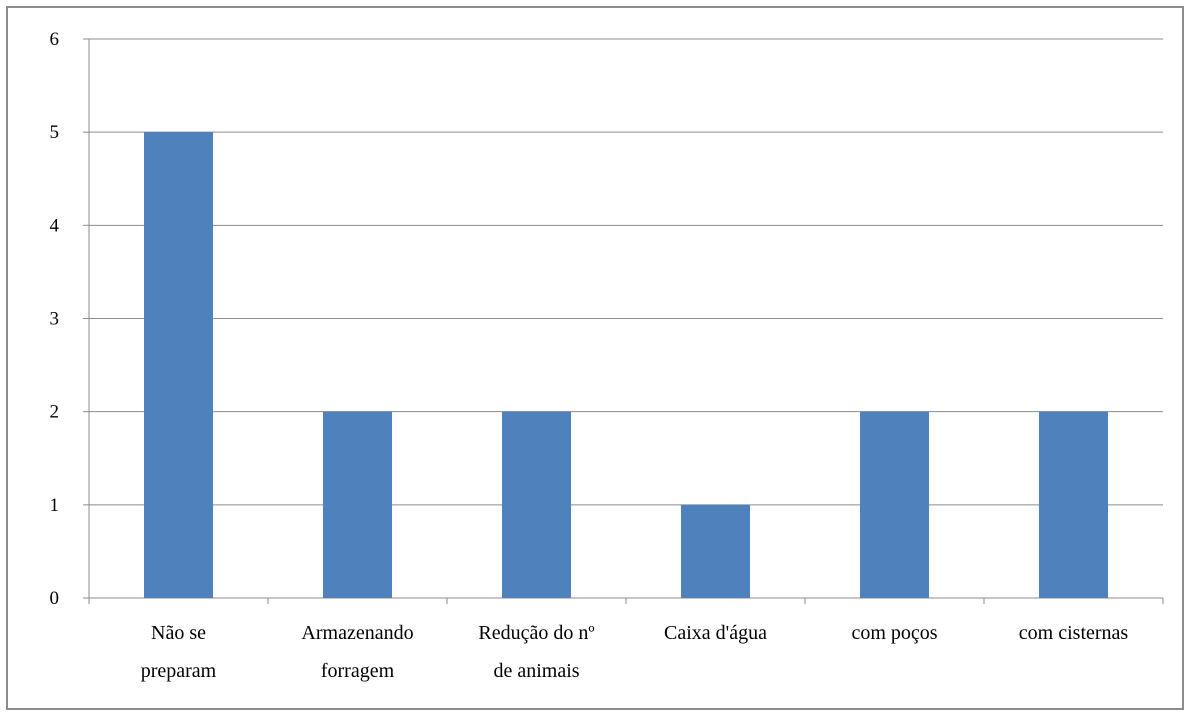 The image size is (1192, 719). What do you see at coordinates (55, 132) in the screenshot?
I see `y-tick-label: 5` at bounding box center [55, 132].